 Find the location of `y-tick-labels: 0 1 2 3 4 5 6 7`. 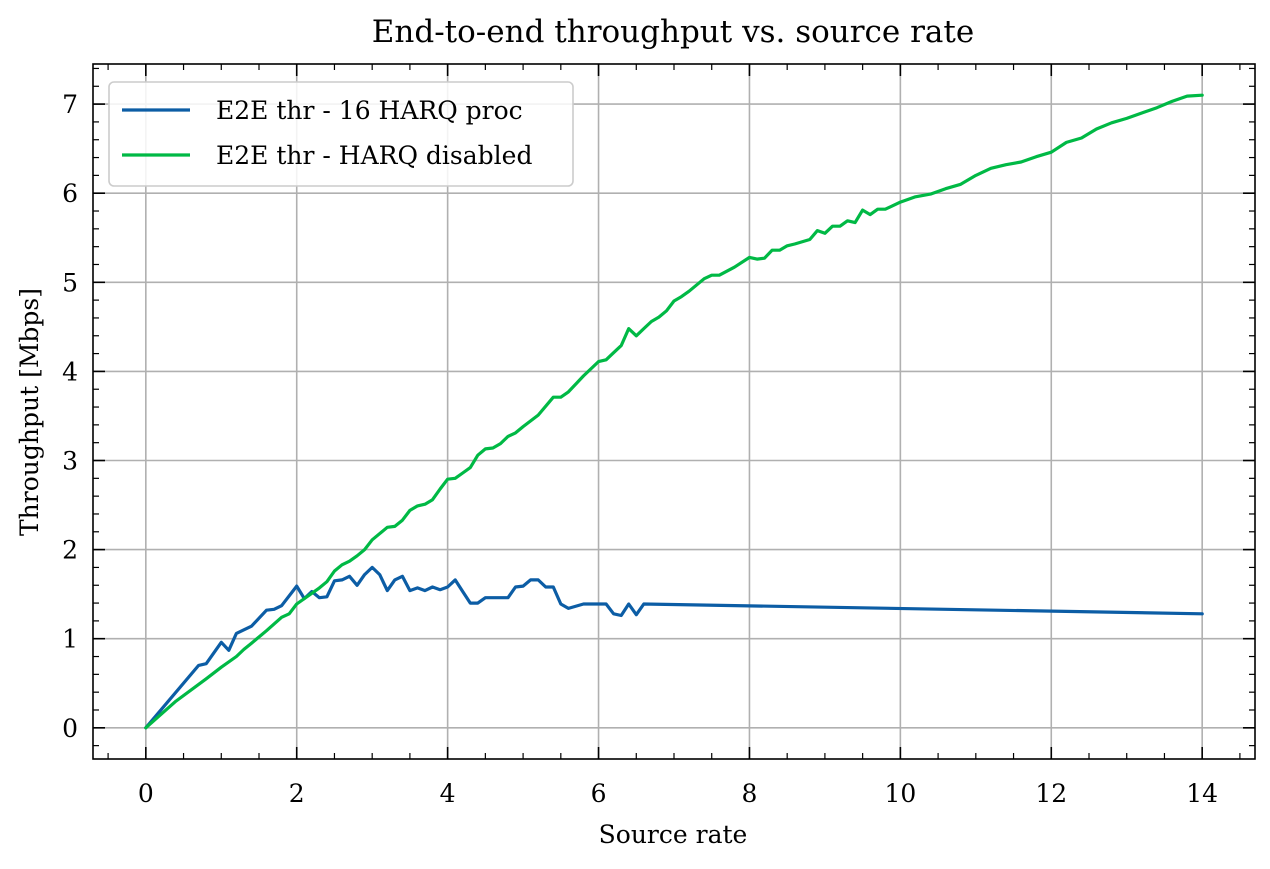

y-tick-labels: 0 1 2 3 4 5 6 7 is located at coordinates (70, 416).